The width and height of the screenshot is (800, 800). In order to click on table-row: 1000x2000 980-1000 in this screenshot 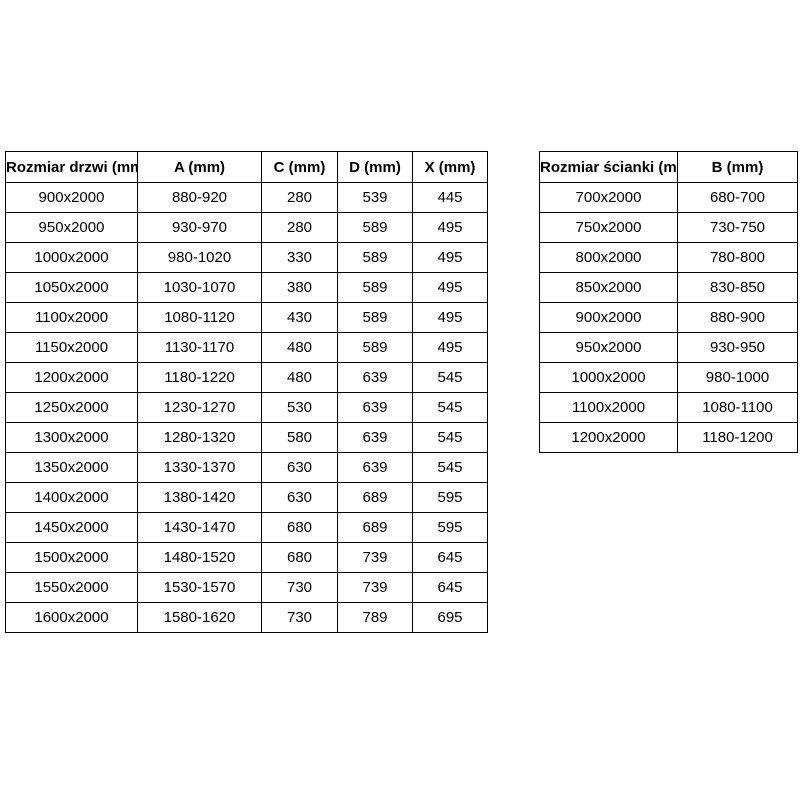, I will do `click(668, 377)`.